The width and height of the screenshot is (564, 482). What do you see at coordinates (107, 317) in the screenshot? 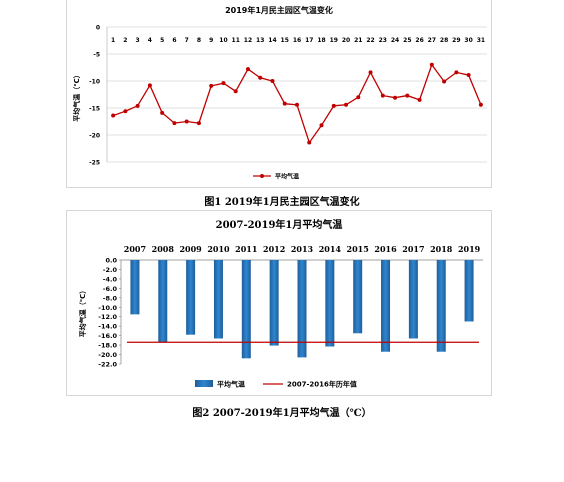
I see `chart2-y-tick-label: -12.0` at bounding box center [107, 317].